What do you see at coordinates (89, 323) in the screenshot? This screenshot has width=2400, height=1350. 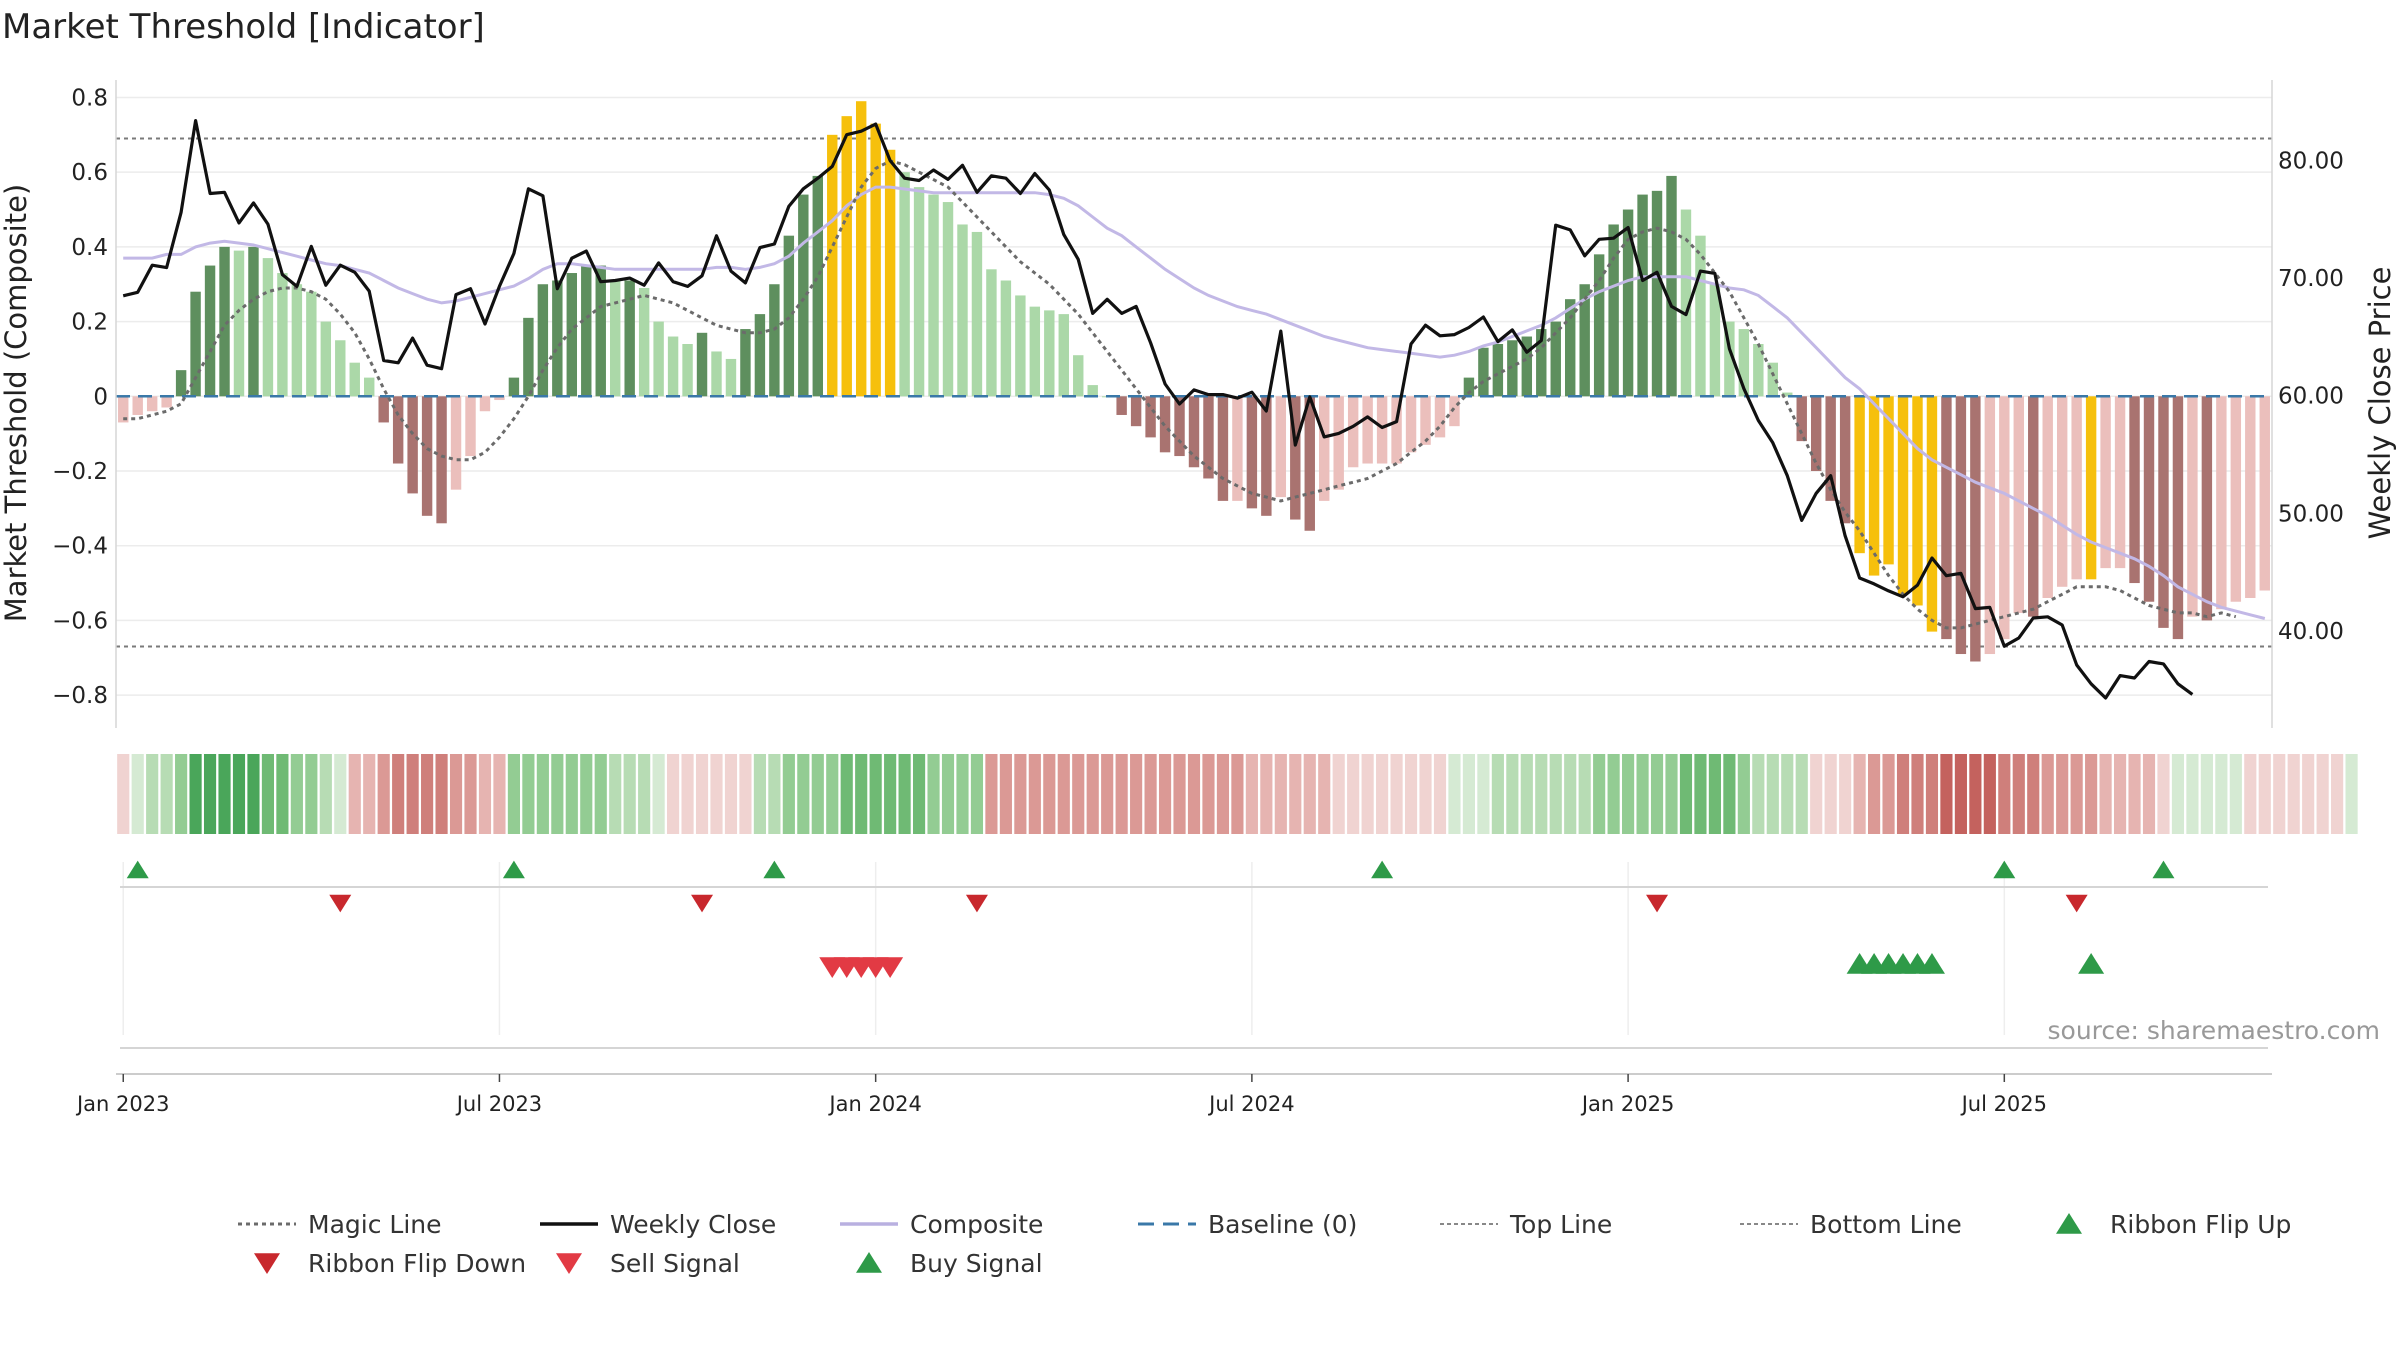 I see `y-left-tick-label-3: 0.2` at bounding box center [89, 323].